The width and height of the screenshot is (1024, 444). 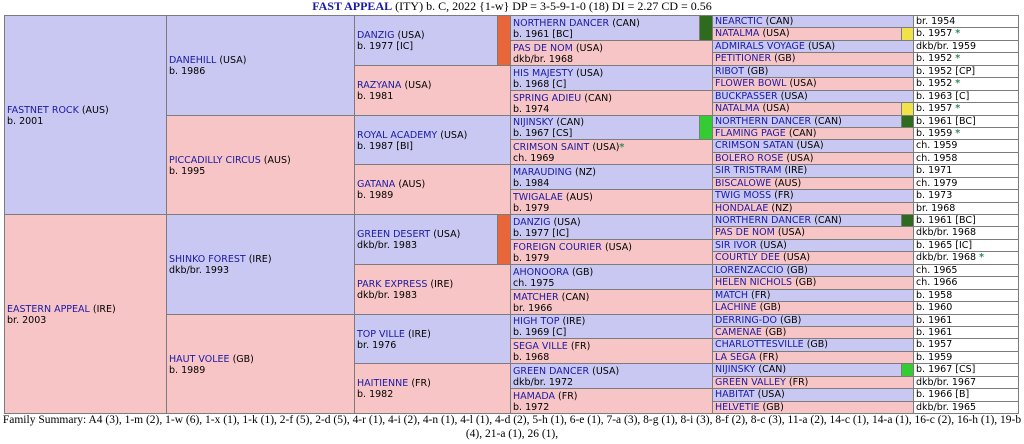 What do you see at coordinates (543, 73) in the screenshot?
I see `ancestor-name-link: HIS MAJESTY` at bounding box center [543, 73].